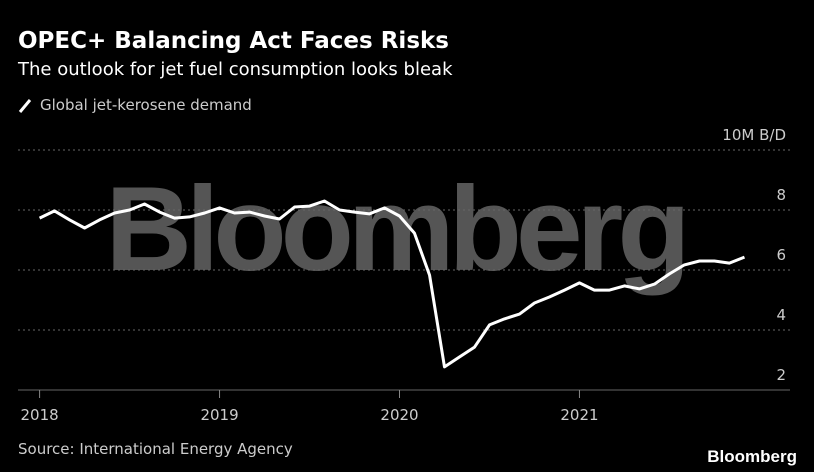  I want to click on logo: Bloomberg, so click(752, 456).